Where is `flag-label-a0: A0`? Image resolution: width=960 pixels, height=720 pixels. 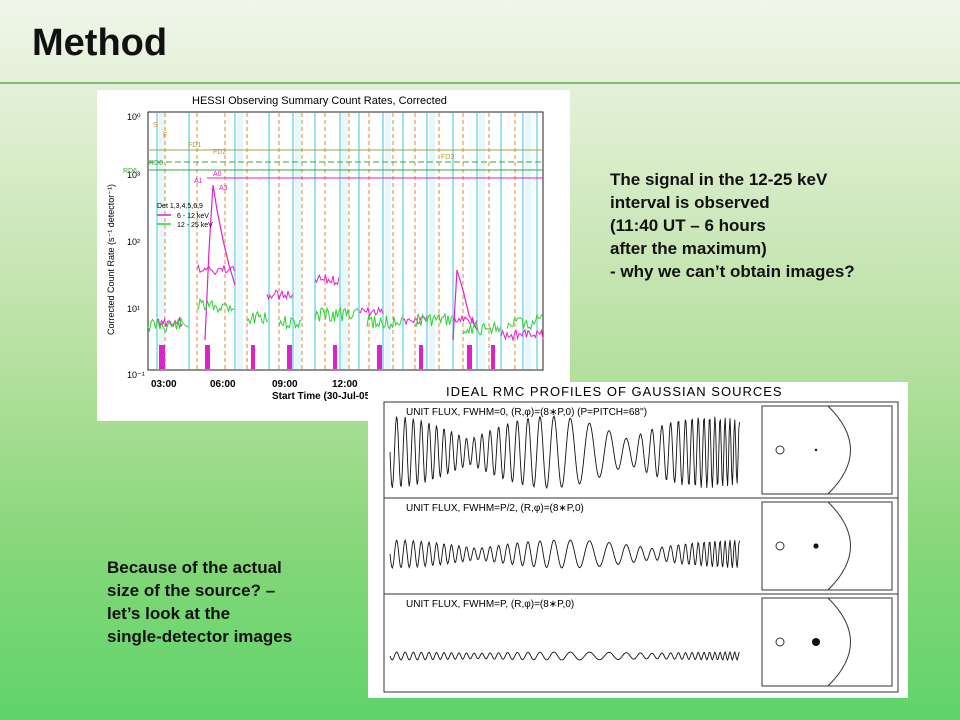 flag-label-a0: A0 is located at coordinates (217, 174).